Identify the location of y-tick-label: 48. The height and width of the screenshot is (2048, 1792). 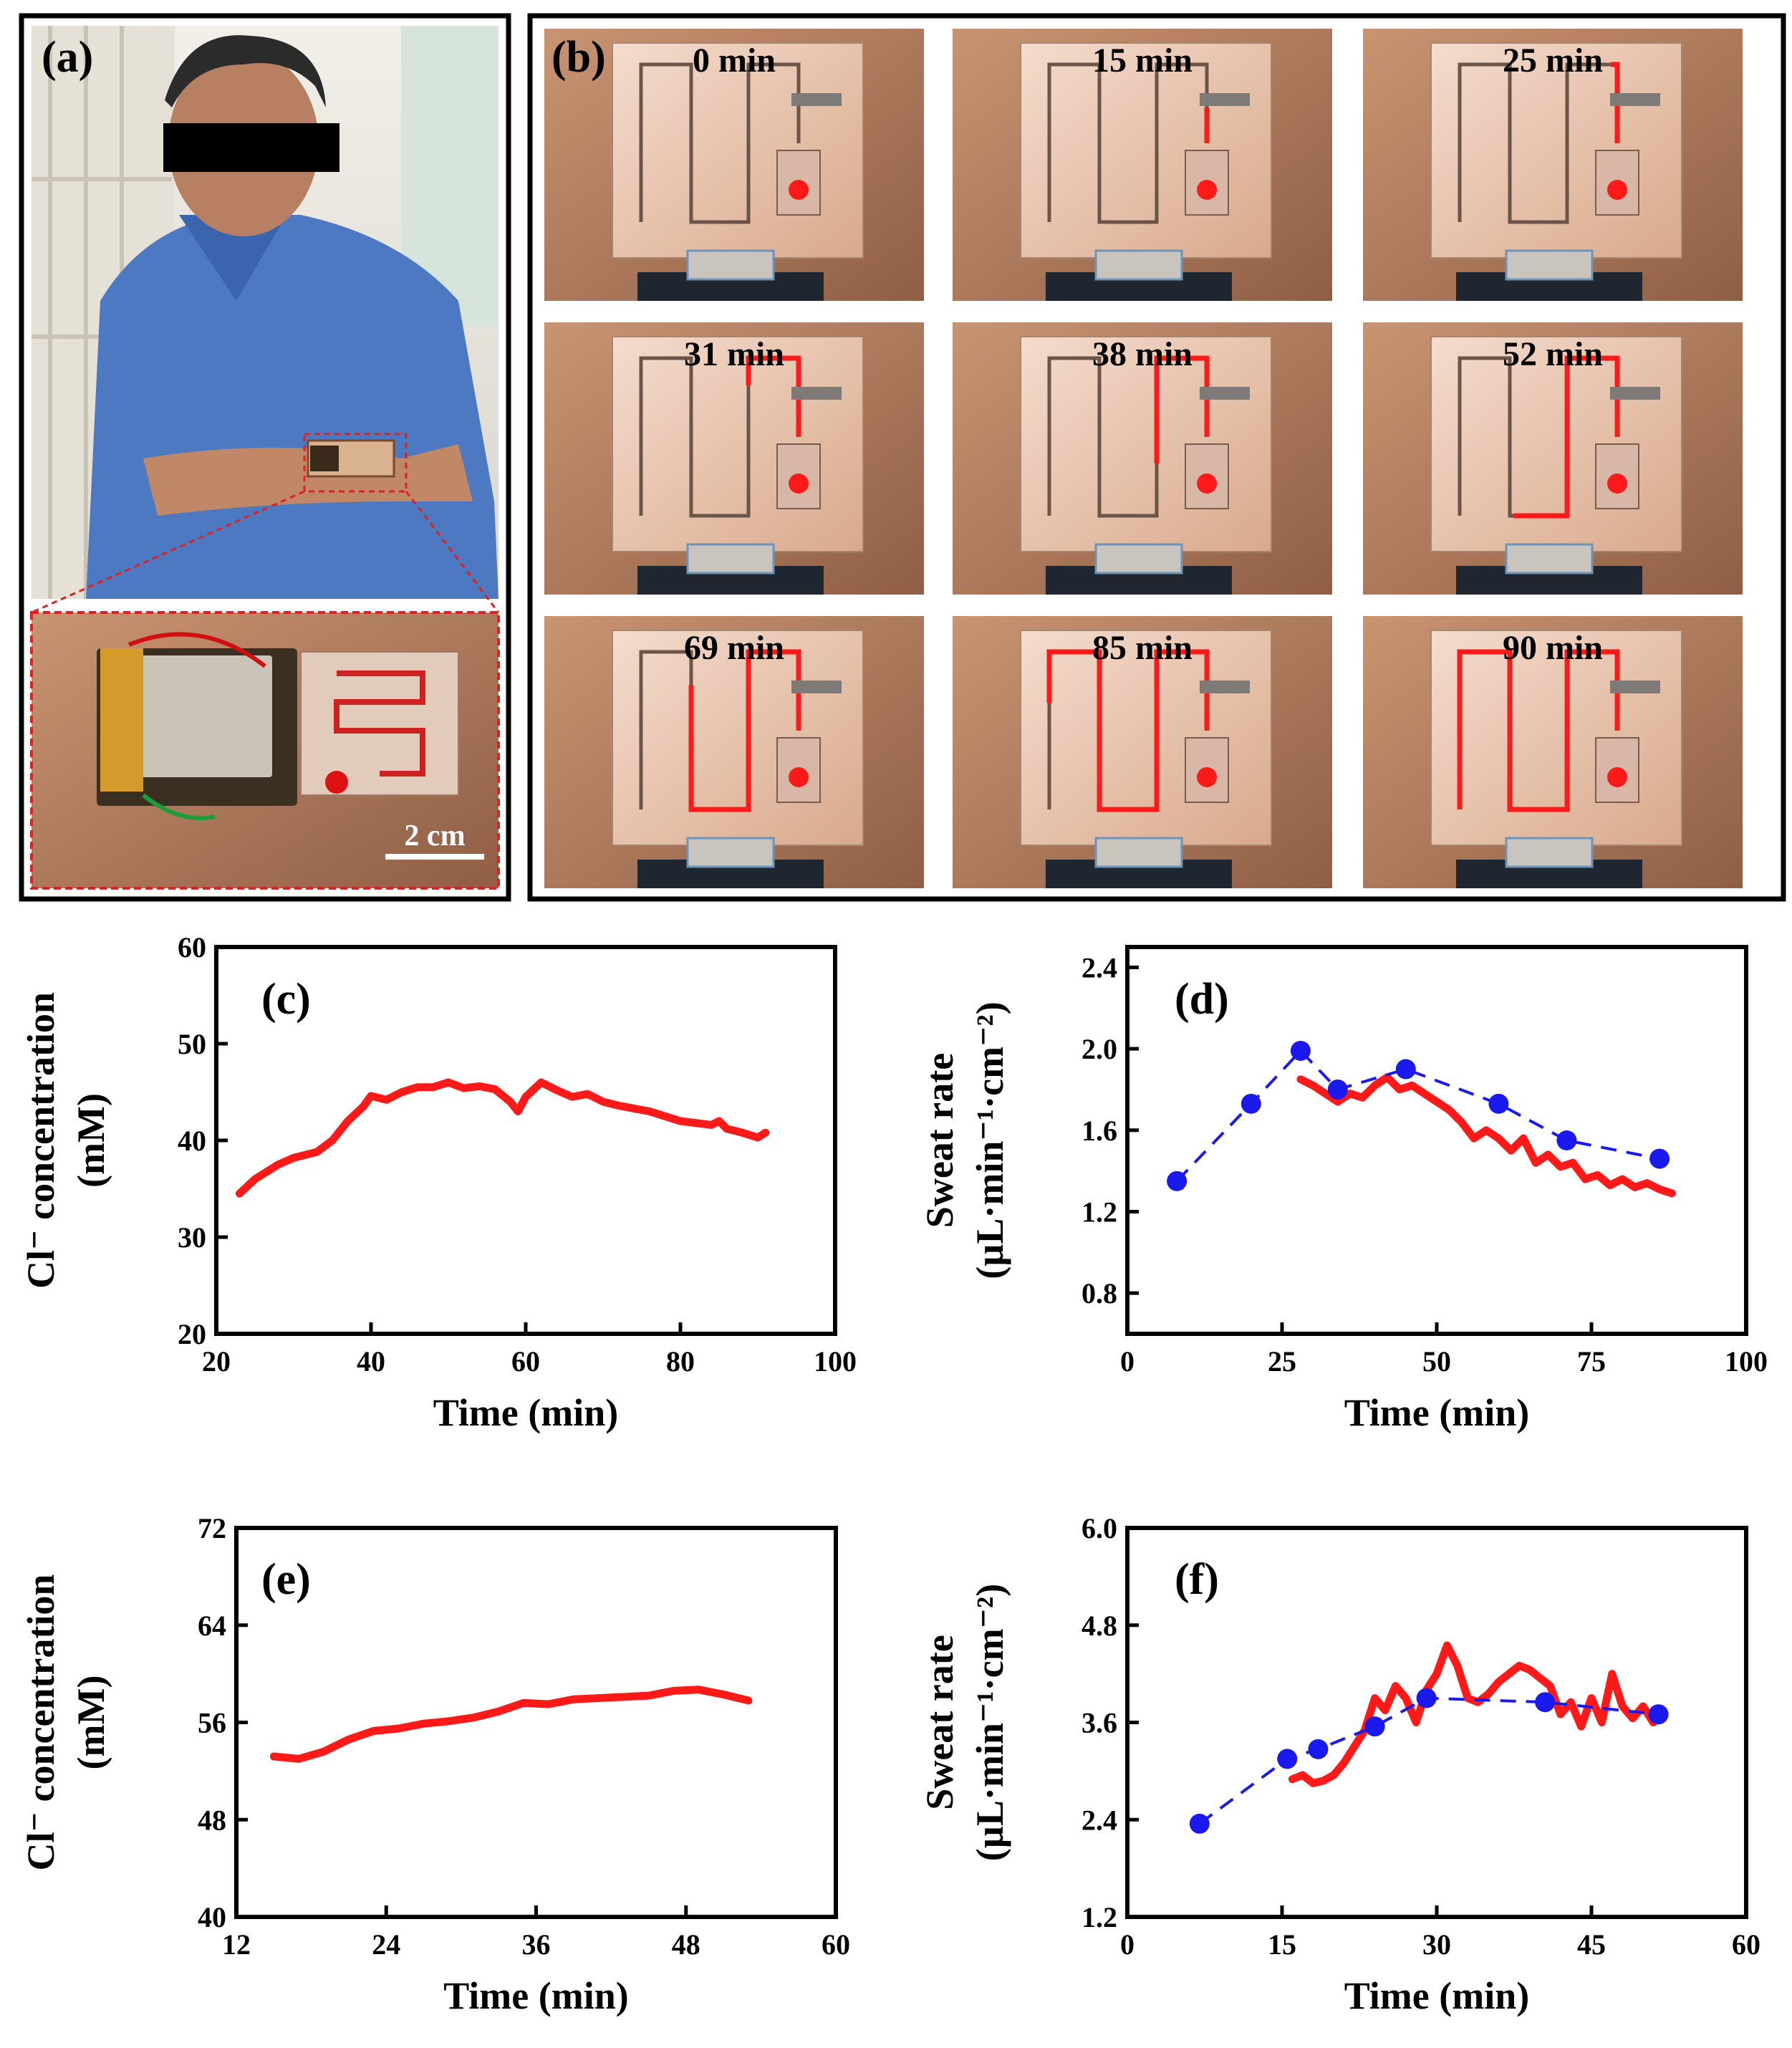
(212, 1820).